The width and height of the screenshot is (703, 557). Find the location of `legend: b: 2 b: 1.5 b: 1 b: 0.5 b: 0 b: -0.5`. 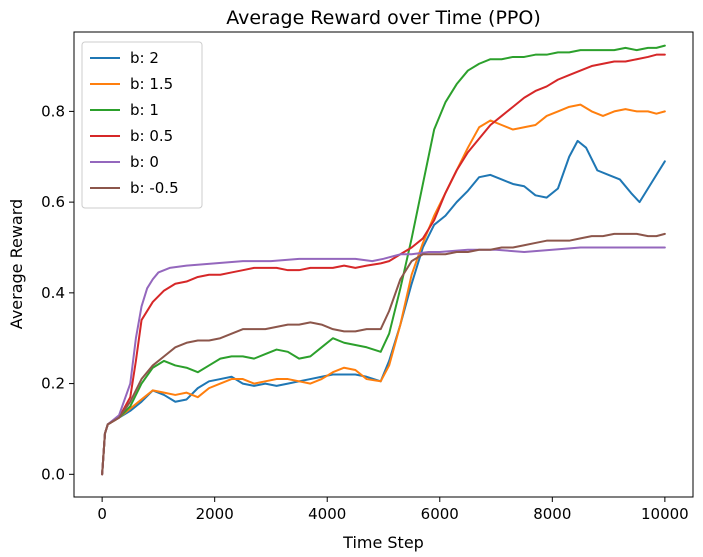

legend: b: 2 b: 1.5 b: 1 b: 0.5 b: 0 b: -0.5 is located at coordinates (142, 125).